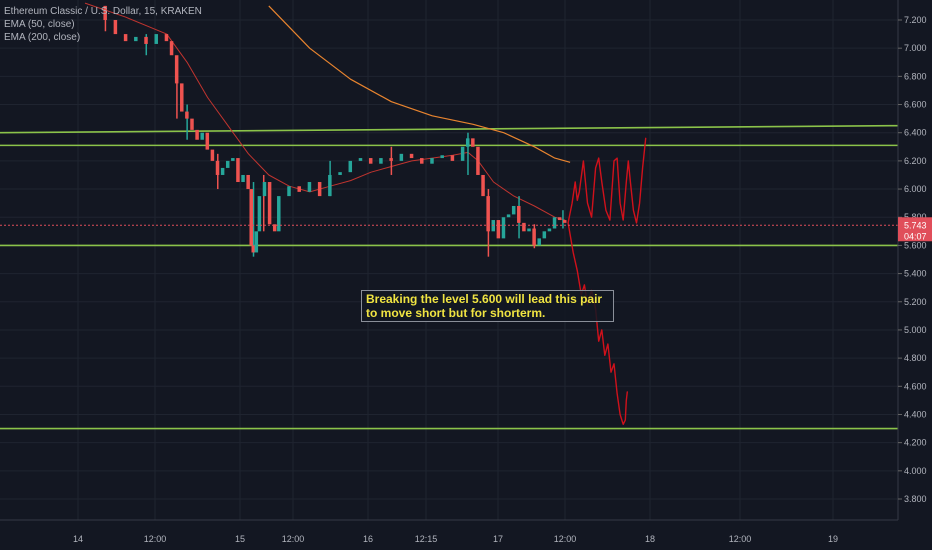 Image resolution: width=932 pixels, height=550 pixels. Describe the element at coordinates (915, 161) in the screenshot. I see `y-tick-label-5: 6.200` at that location.